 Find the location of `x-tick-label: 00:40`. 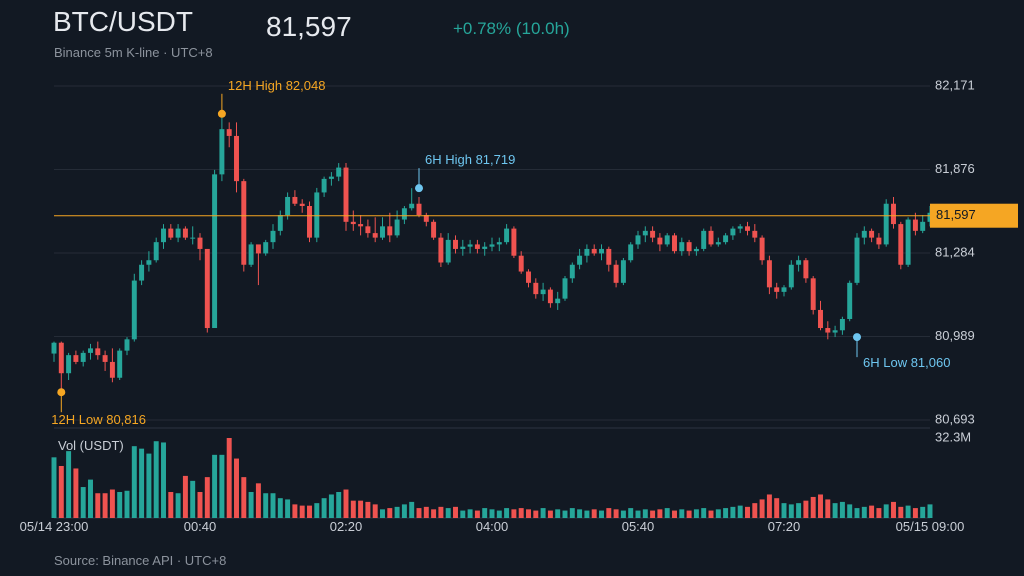

x-tick-label: 00:40 is located at coordinates (200, 526).